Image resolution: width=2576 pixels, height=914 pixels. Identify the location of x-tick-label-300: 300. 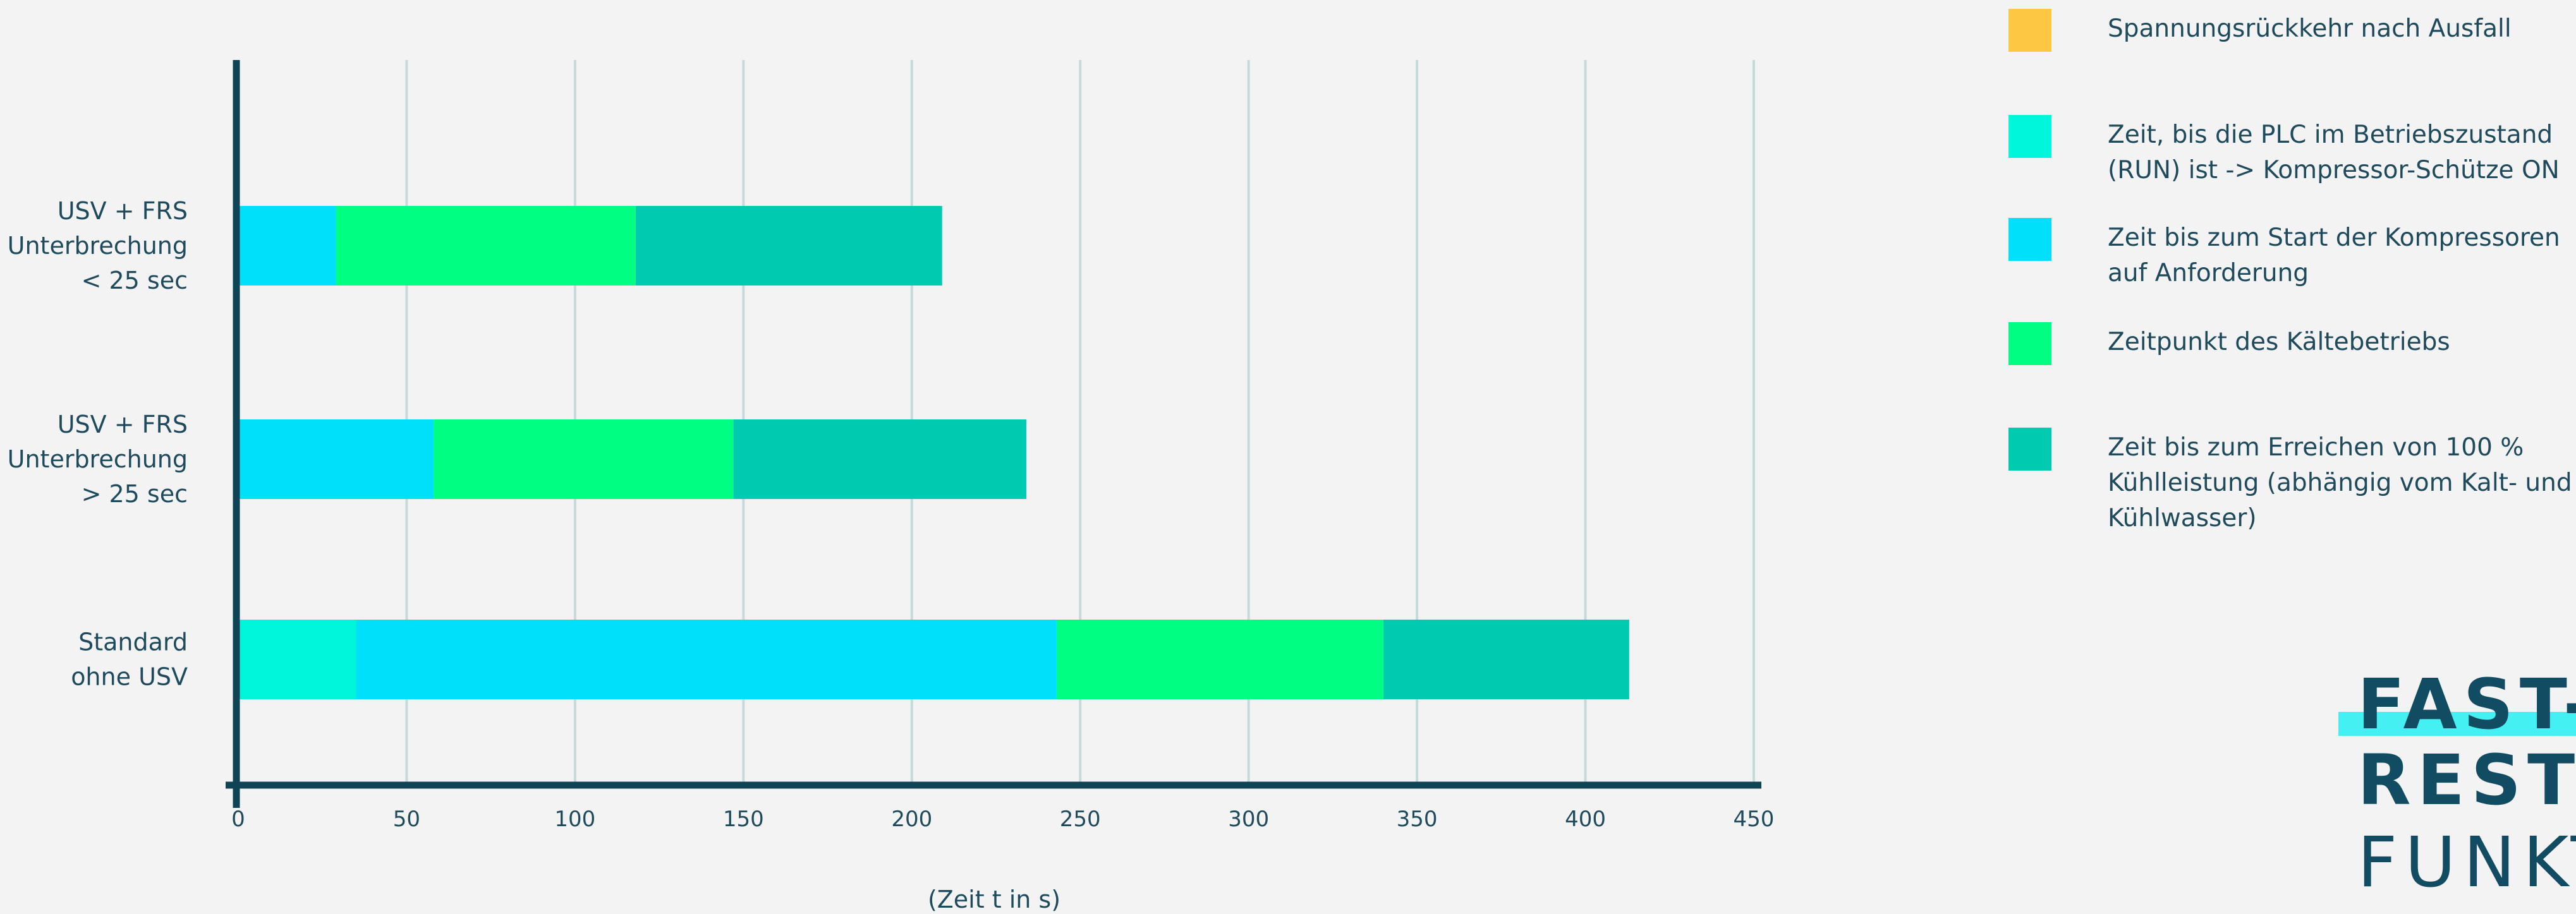
(1248, 819).